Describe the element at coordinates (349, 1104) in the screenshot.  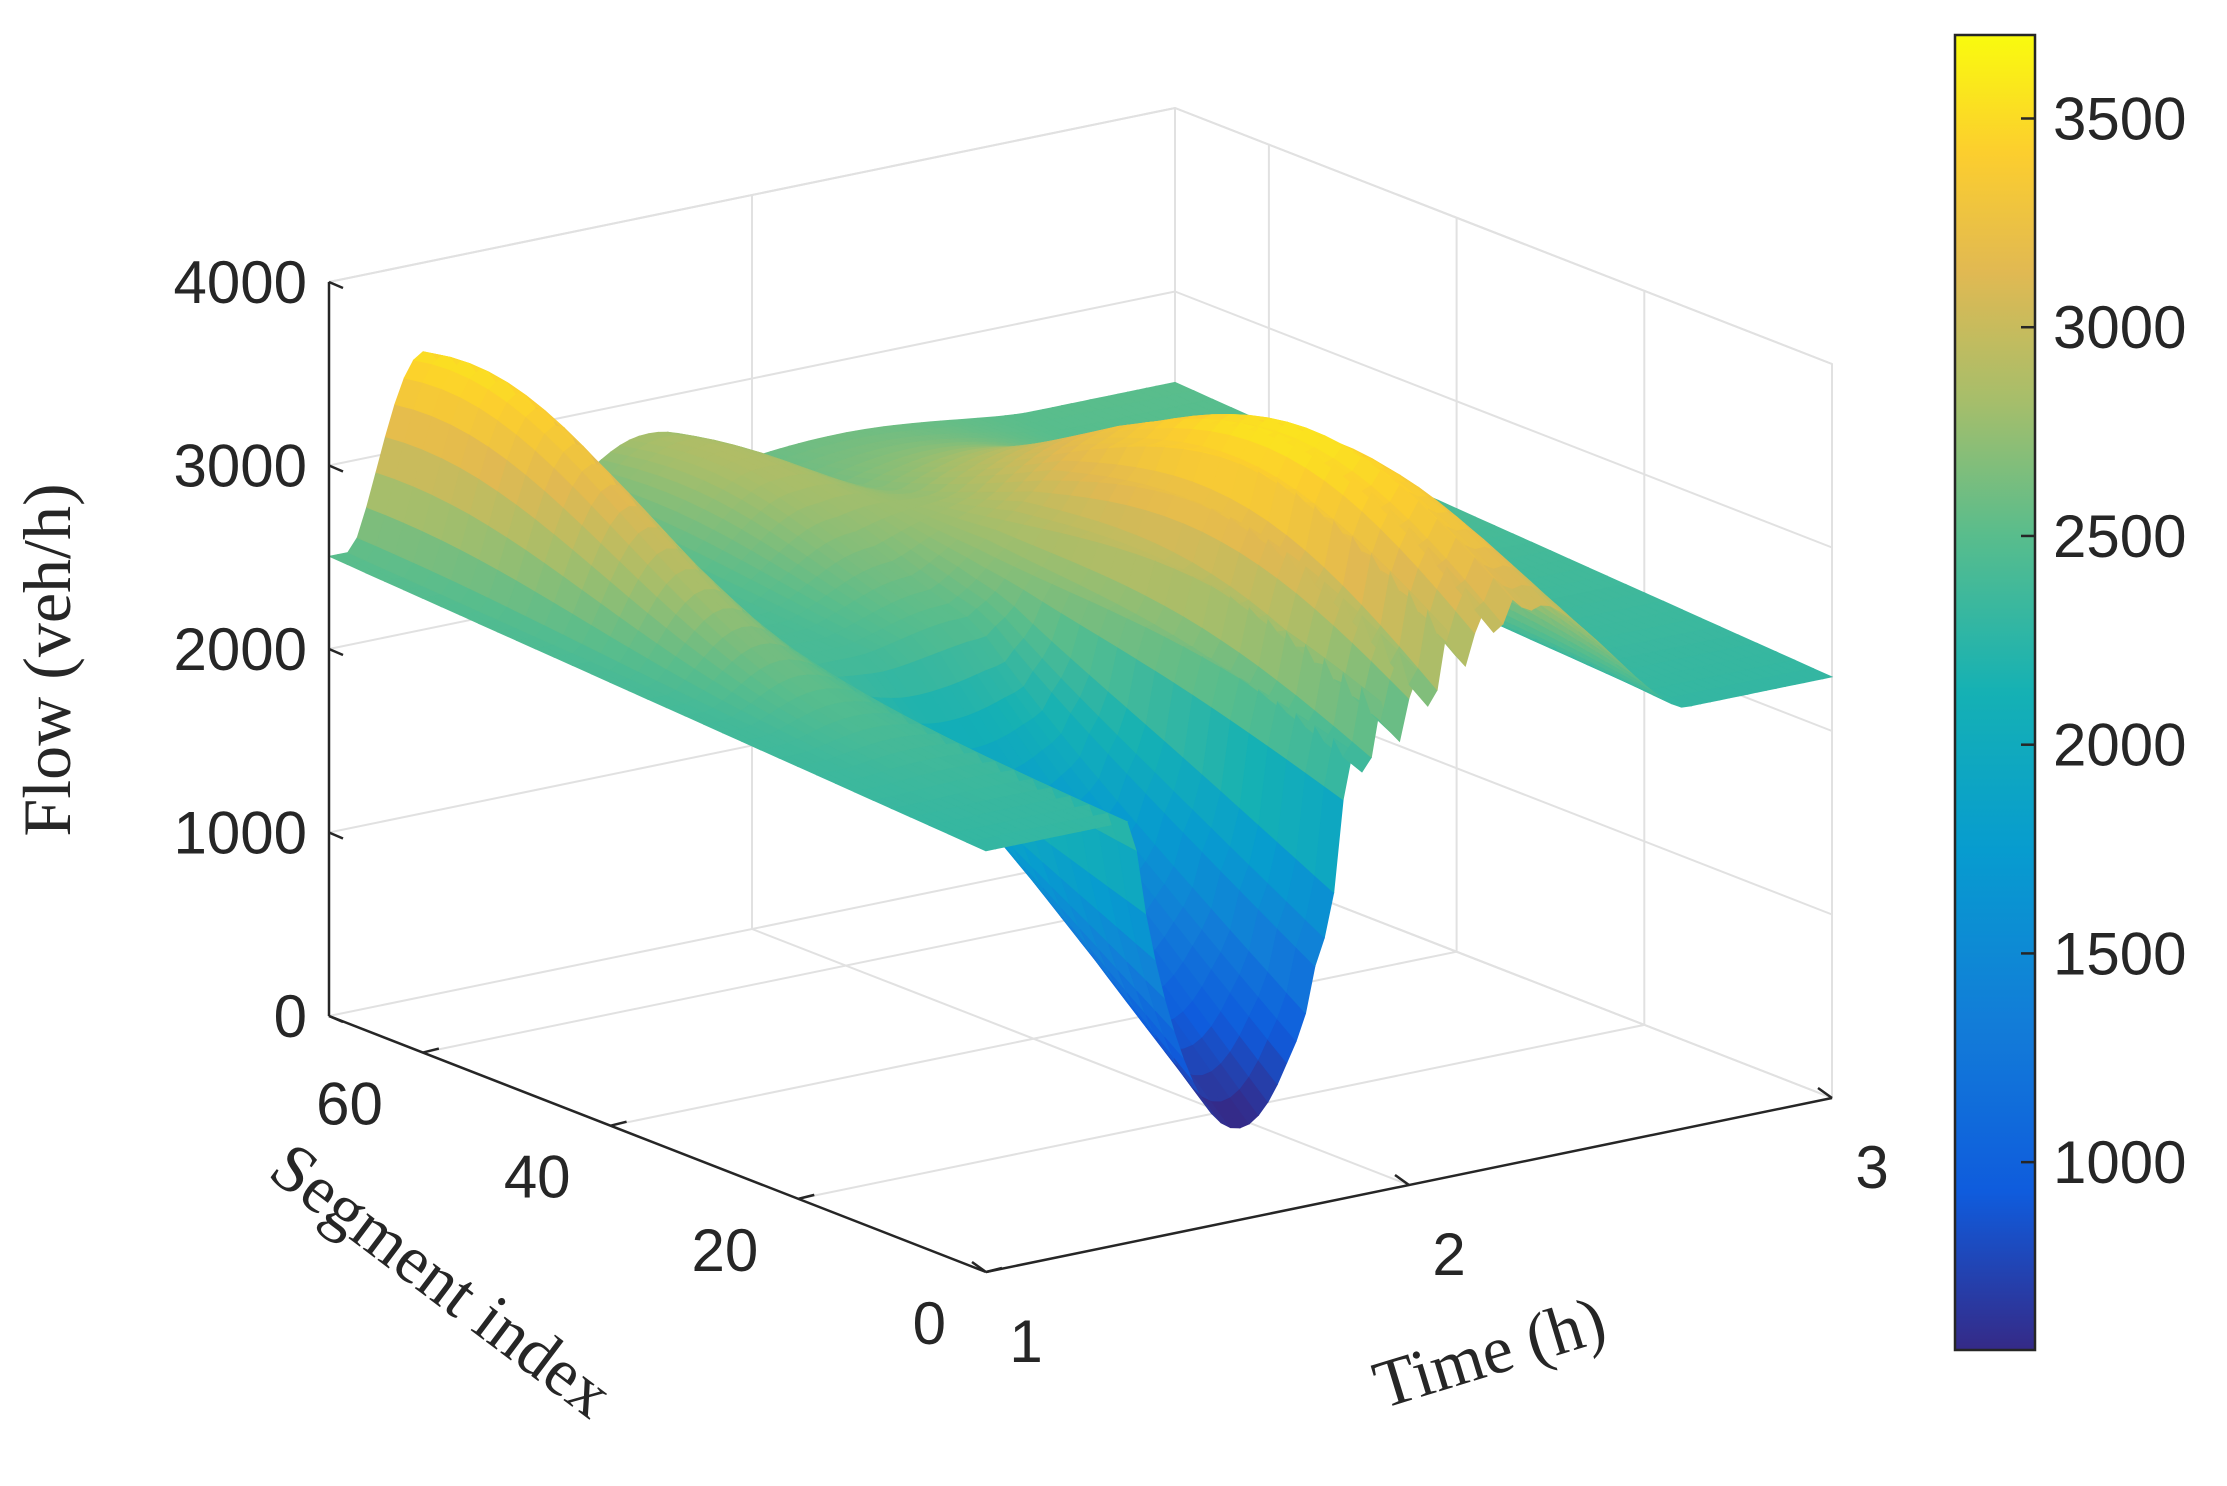
I see `y-tick-label: 60` at that location.